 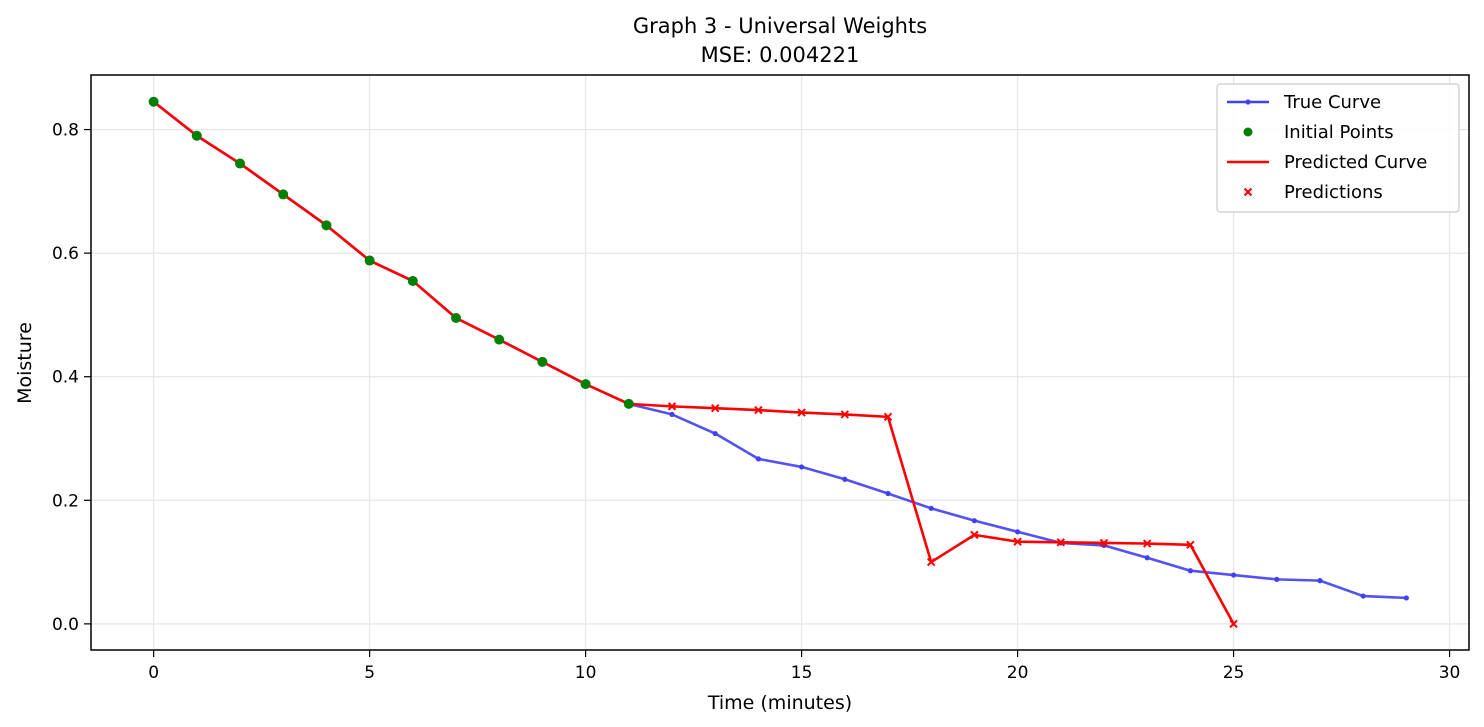 I want to click on x-tick-label: 25, so click(x=1234, y=673).